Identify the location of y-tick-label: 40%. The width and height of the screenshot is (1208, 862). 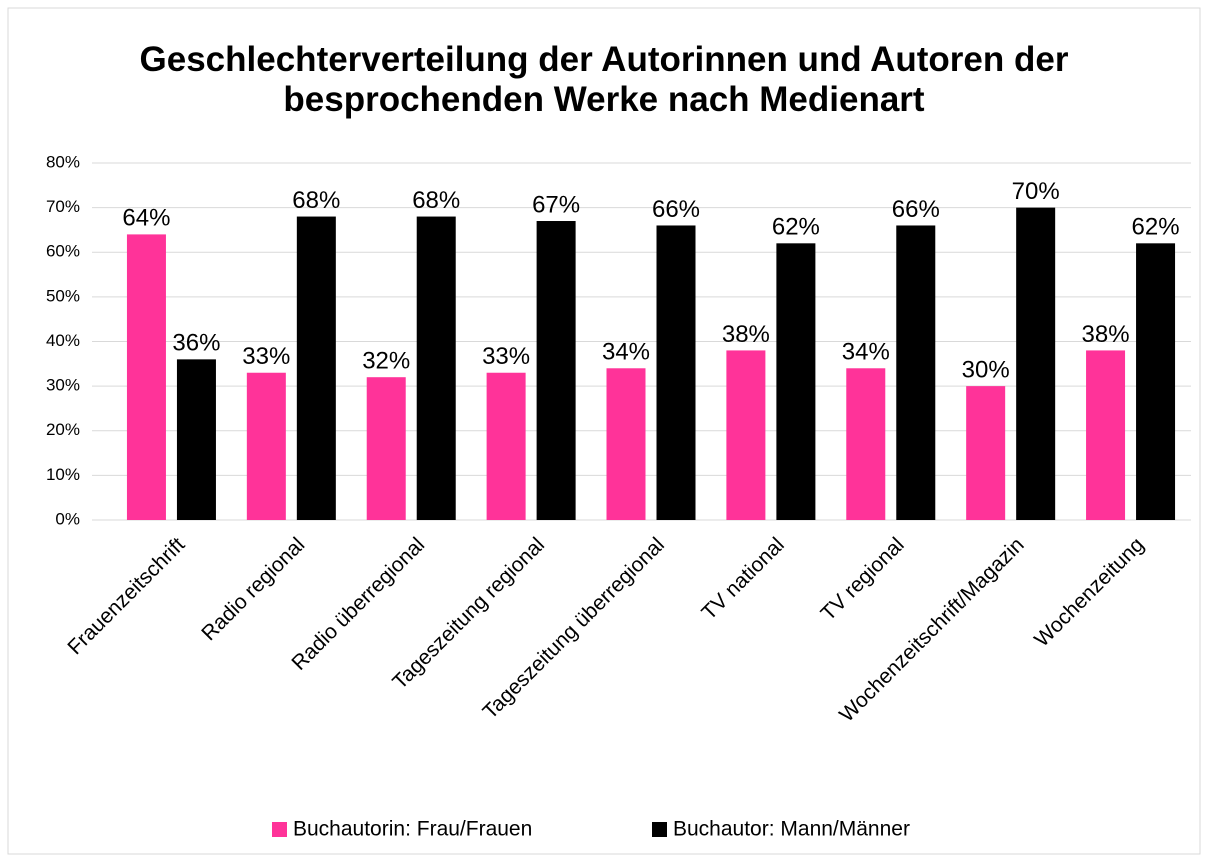
(63, 340).